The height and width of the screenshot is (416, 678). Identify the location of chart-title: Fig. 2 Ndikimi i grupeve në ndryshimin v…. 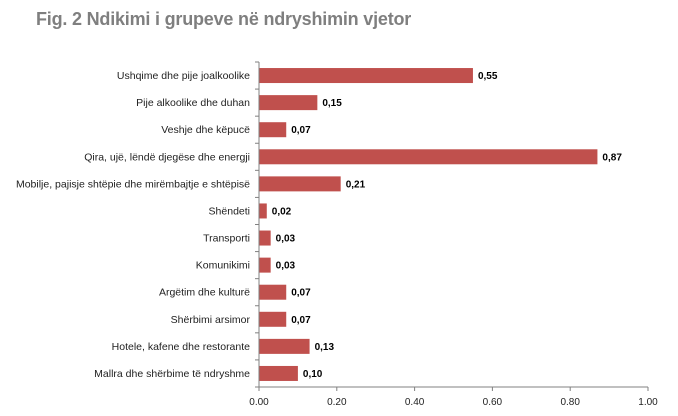
(224, 19).